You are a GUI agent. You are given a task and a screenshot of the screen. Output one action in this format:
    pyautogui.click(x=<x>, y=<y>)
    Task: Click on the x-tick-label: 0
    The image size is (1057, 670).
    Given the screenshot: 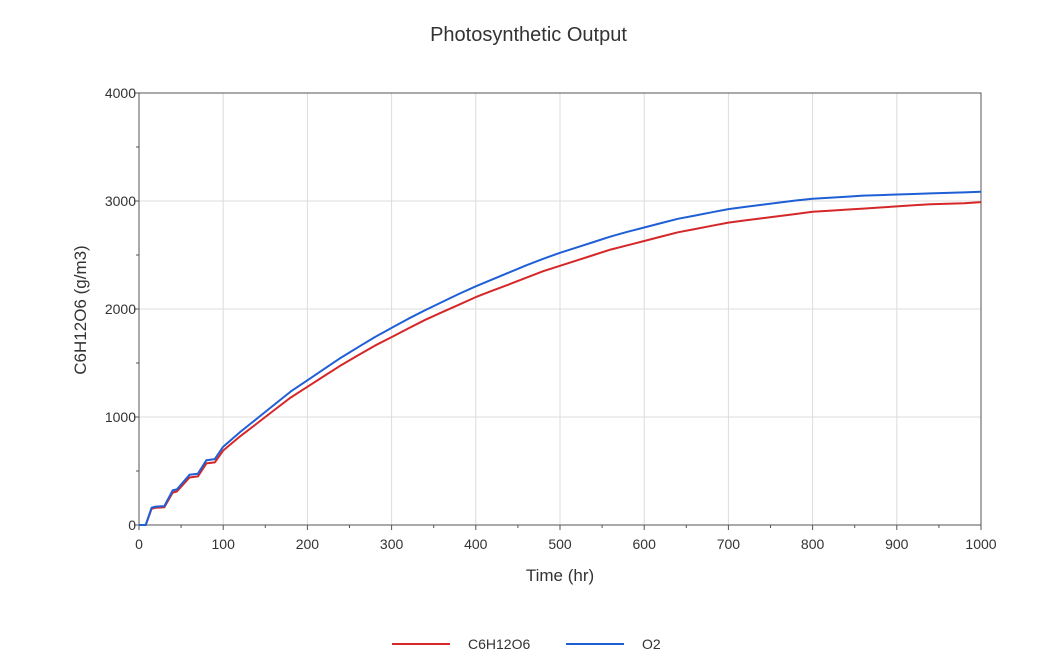 What is the action you would take?
    pyautogui.click(x=139, y=544)
    